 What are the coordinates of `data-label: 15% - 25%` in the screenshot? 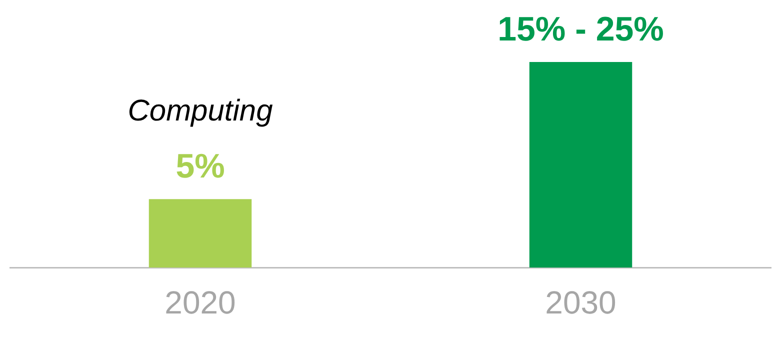 It's located at (581, 29).